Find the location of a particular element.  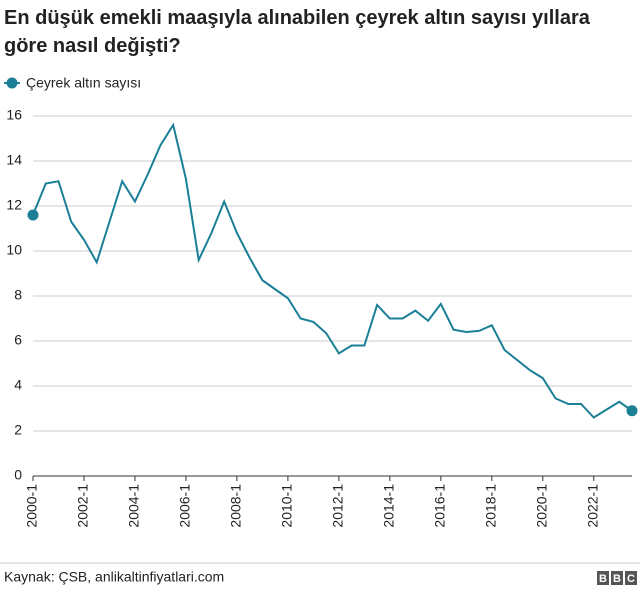

x-tick-label: 2020-1 is located at coordinates (541, 506).